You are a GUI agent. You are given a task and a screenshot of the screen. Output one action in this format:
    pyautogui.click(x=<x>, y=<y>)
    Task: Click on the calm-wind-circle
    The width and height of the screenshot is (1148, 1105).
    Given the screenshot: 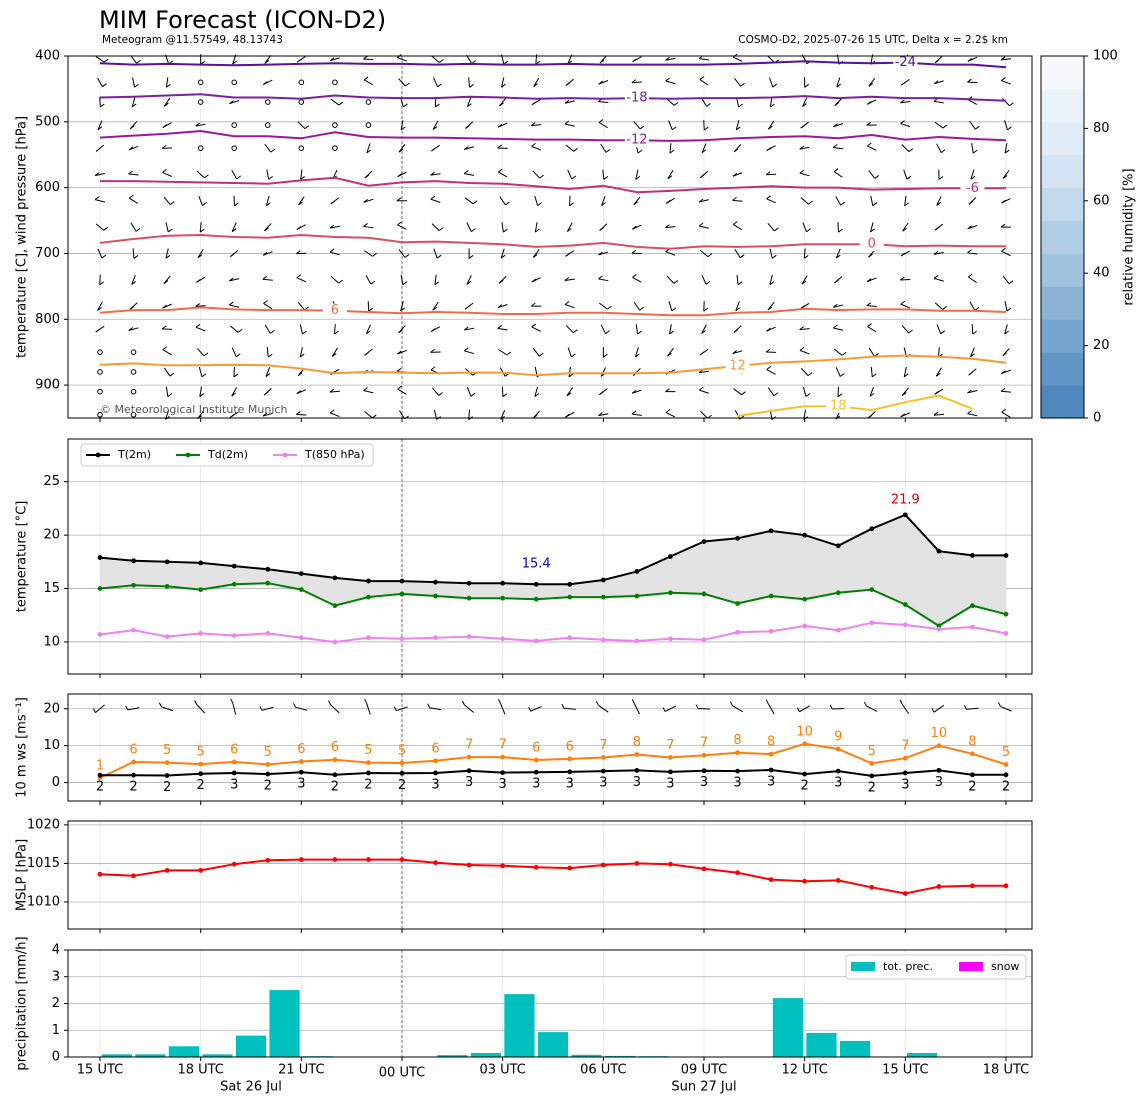 What is the action you would take?
    pyautogui.click(x=335, y=148)
    